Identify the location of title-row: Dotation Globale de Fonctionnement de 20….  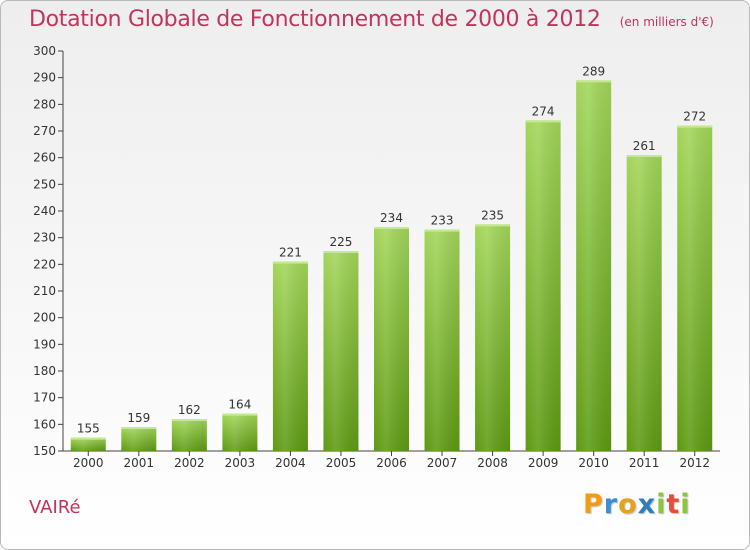
(371, 19).